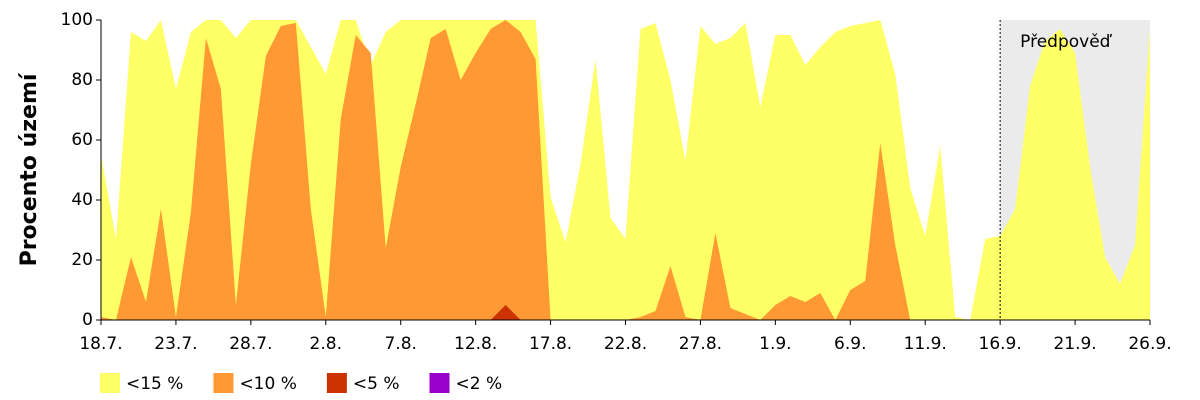 This screenshot has height=400, width=1200. I want to click on forecast-label: Předpověď, so click(1066, 42).